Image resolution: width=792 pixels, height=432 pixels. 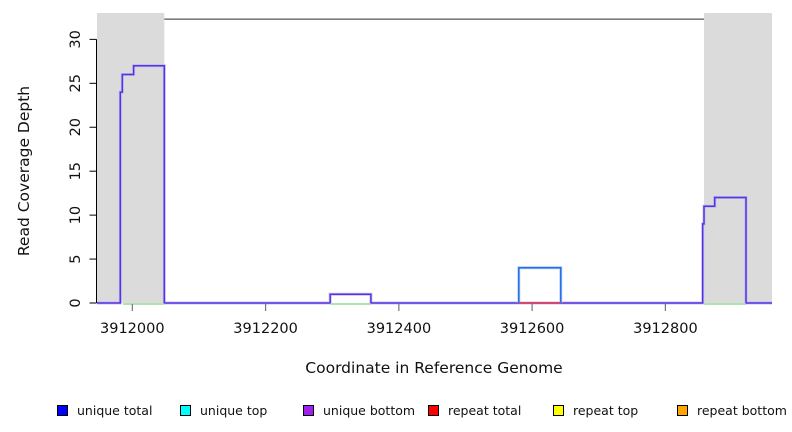 What do you see at coordinates (76, 83) in the screenshot?
I see `y-tick-label: 25` at bounding box center [76, 83].